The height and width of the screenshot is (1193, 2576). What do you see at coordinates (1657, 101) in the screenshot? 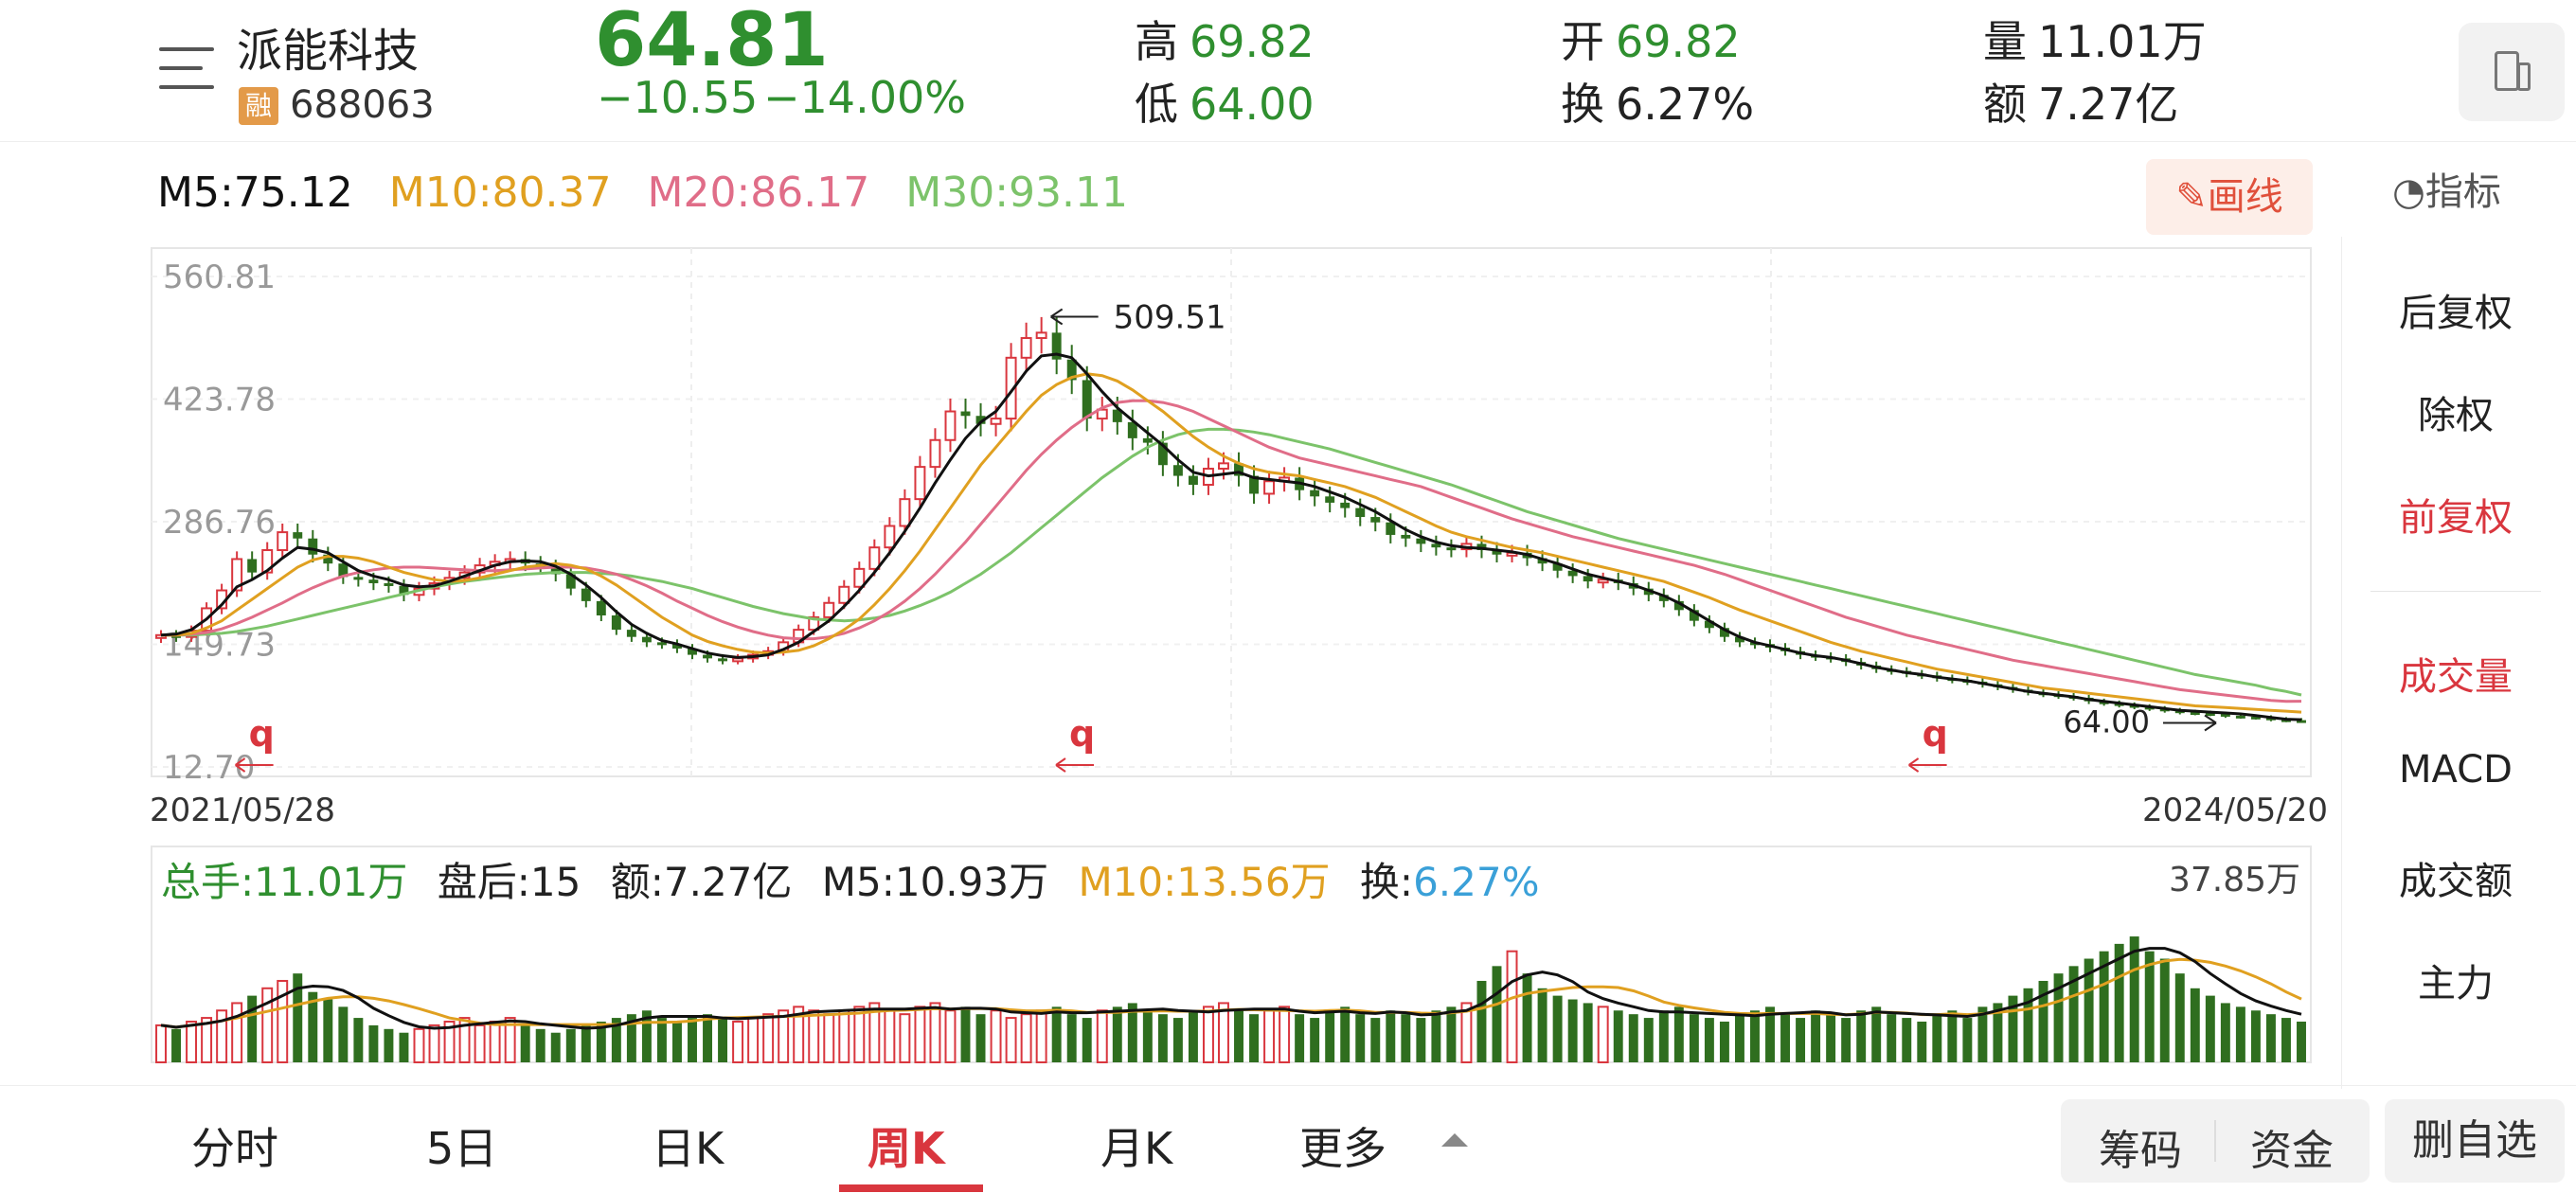
I see `turnover-stat: 换 6.27%` at bounding box center [1657, 101].